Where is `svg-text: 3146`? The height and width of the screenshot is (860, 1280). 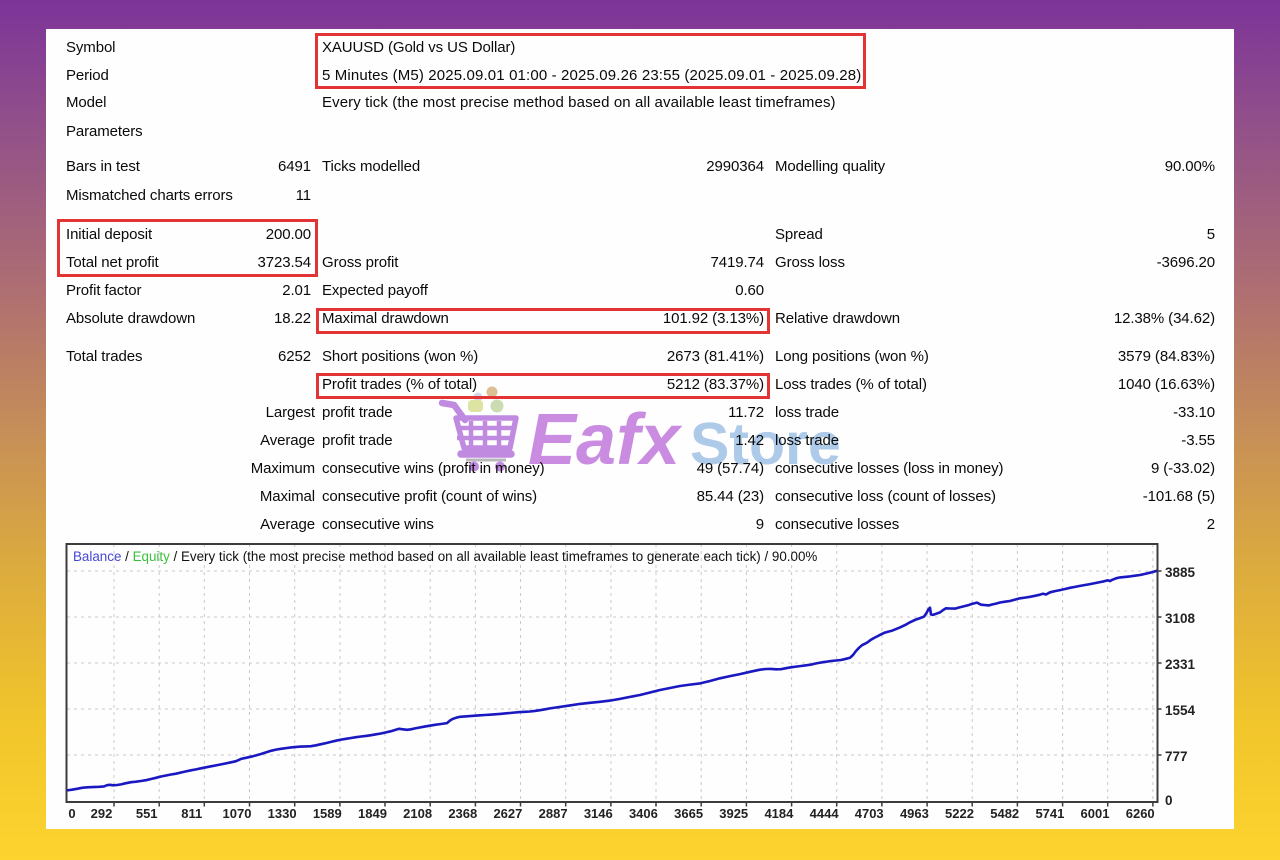
svg-text: 3146 is located at coordinates (598, 813).